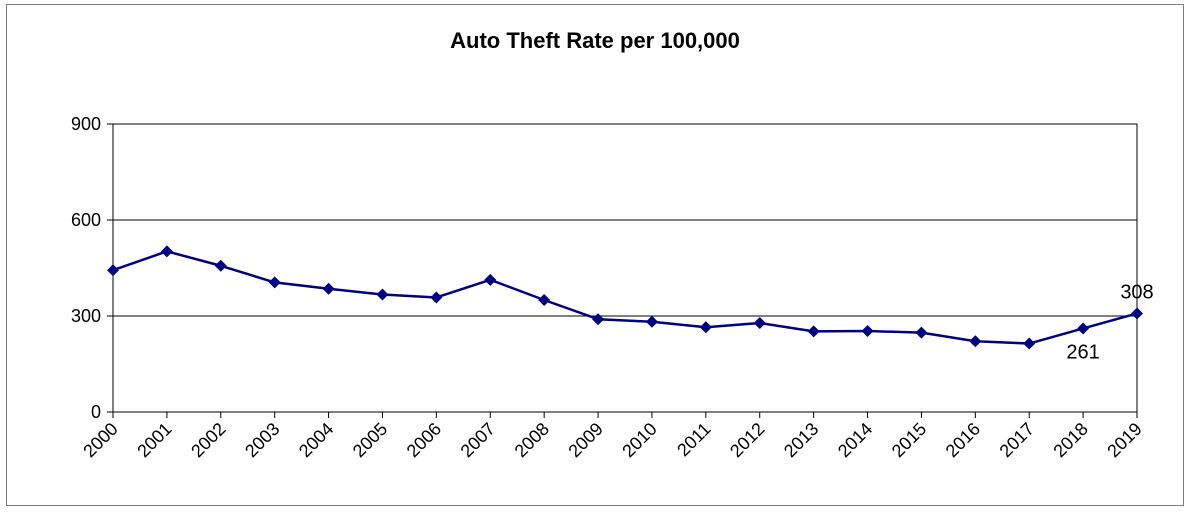  I want to click on x-tick-label: 2003, so click(262, 440).